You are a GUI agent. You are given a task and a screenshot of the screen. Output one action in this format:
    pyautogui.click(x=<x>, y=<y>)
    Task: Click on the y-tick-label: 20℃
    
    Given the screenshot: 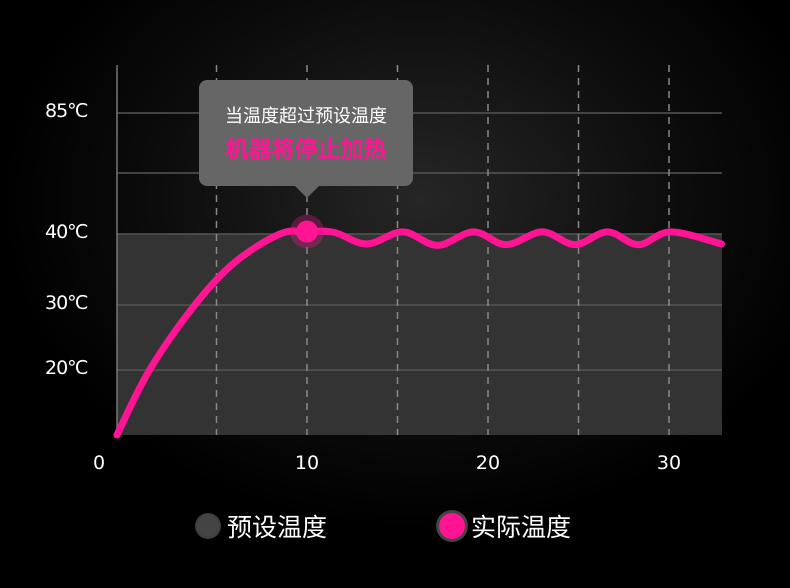 What is the action you would take?
    pyautogui.click(x=67, y=368)
    